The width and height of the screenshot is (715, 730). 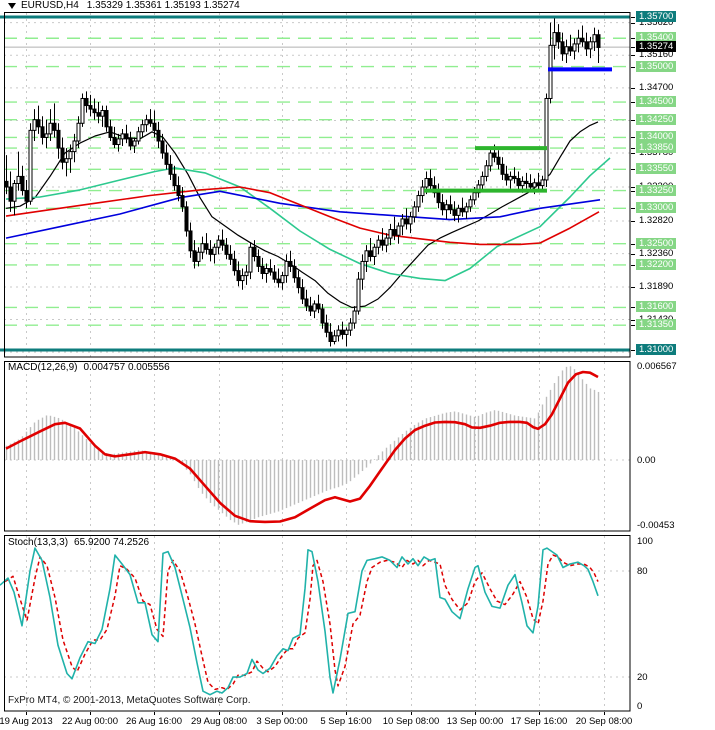 What do you see at coordinates (656, 16) in the screenshot?
I see `price-label-teal: 1.35700` at bounding box center [656, 16].